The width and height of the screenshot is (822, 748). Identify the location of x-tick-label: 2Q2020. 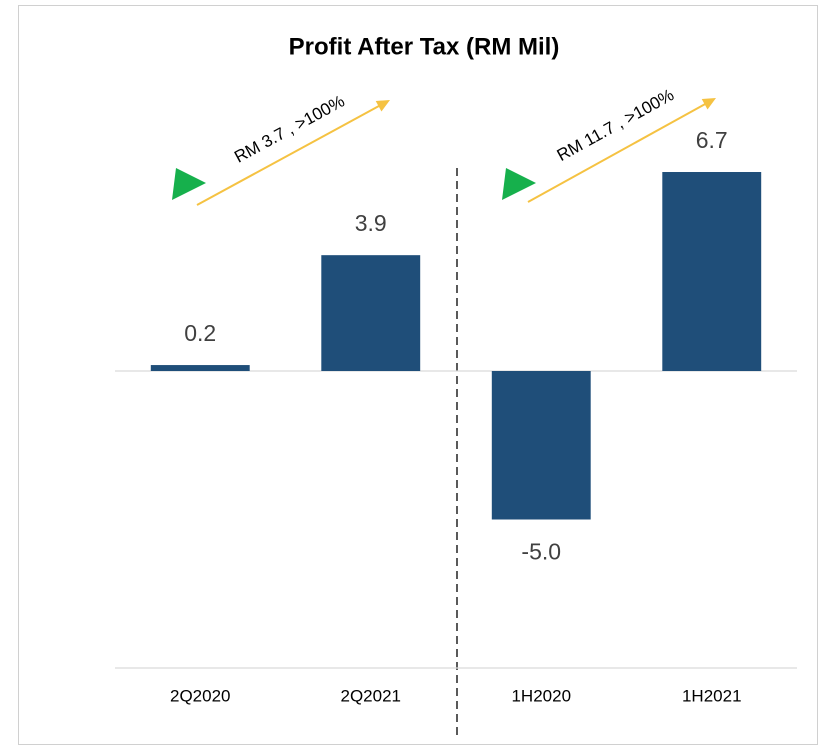
(200, 695).